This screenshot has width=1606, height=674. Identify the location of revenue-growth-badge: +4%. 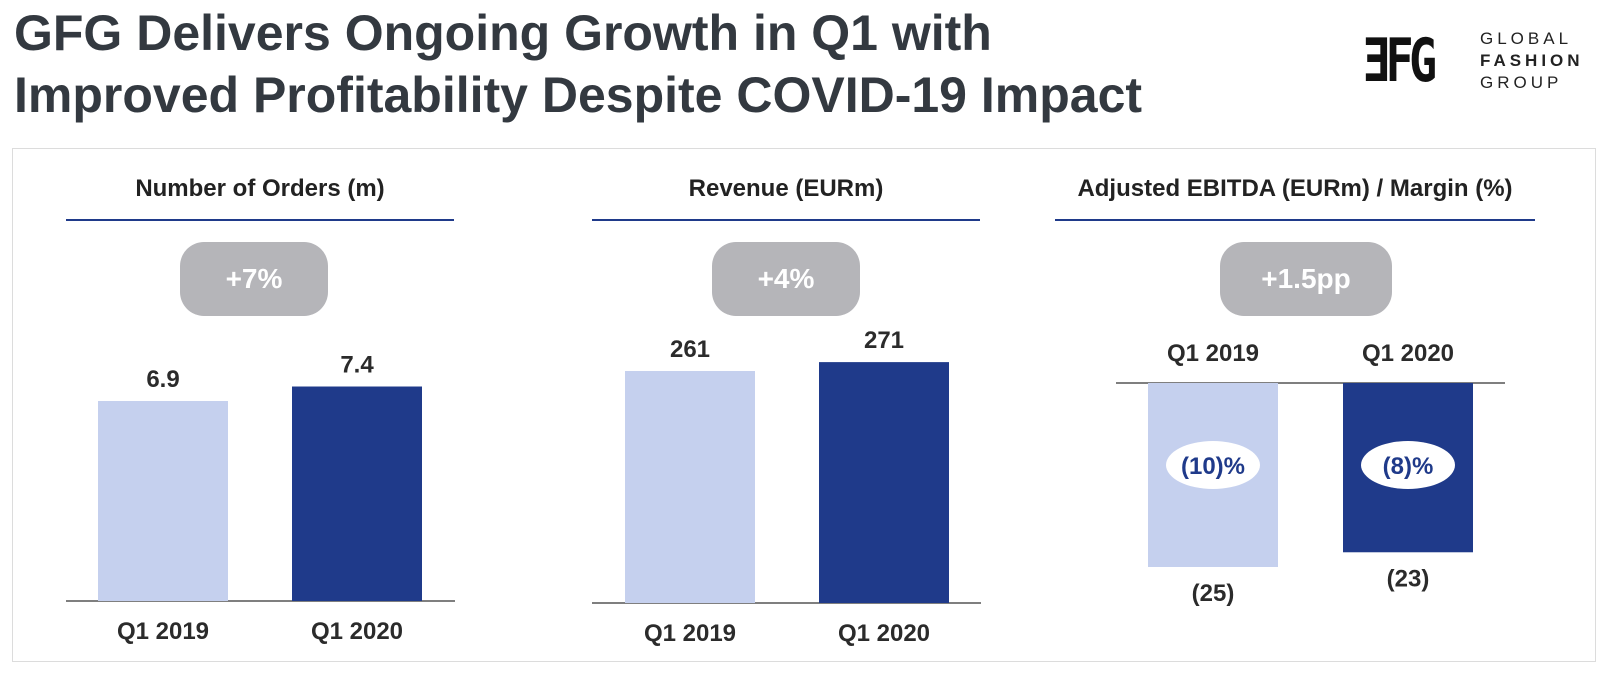
(786, 279).